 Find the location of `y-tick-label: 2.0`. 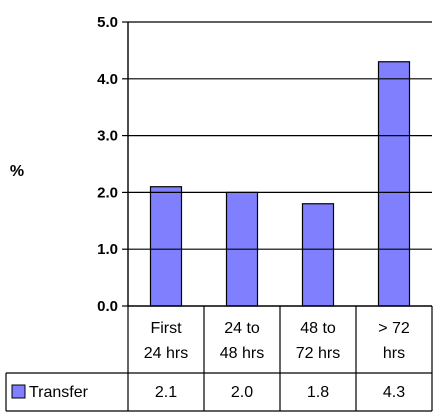

y-tick-label: 2.0 is located at coordinates (107, 192).